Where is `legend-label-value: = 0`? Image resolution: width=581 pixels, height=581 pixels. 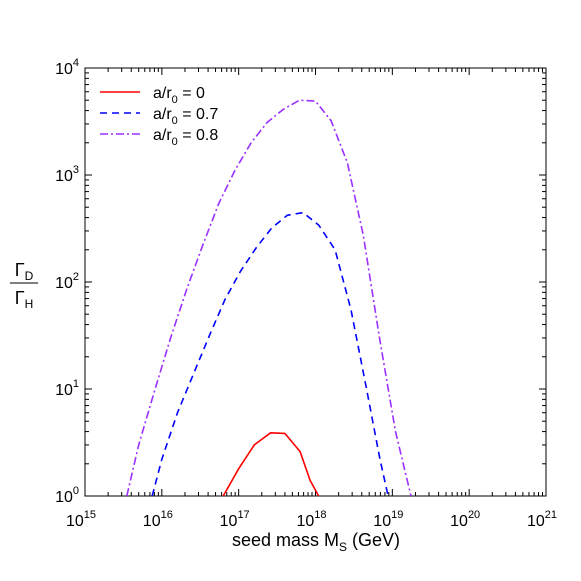 legend-label-value: = 0 is located at coordinates (191, 93).